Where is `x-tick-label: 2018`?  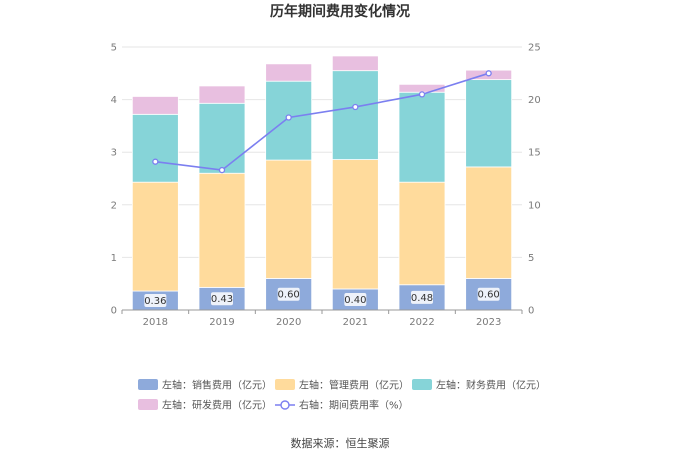 x-tick-label: 2018 is located at coordinates (155, 322).